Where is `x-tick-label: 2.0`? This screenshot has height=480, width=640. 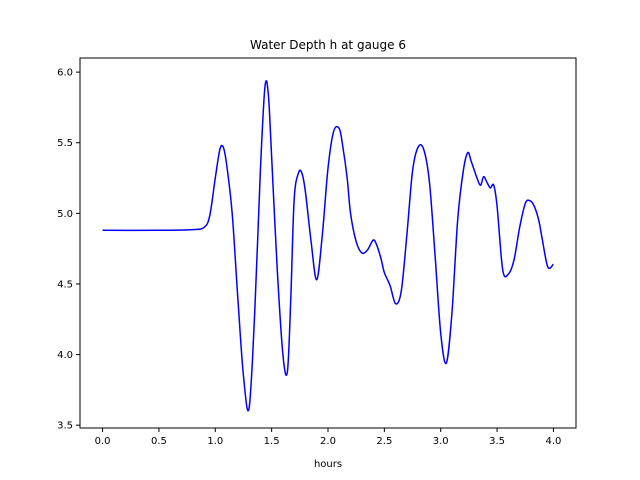
x-tick-label: 2.0 is located at coordinates (328, 441).